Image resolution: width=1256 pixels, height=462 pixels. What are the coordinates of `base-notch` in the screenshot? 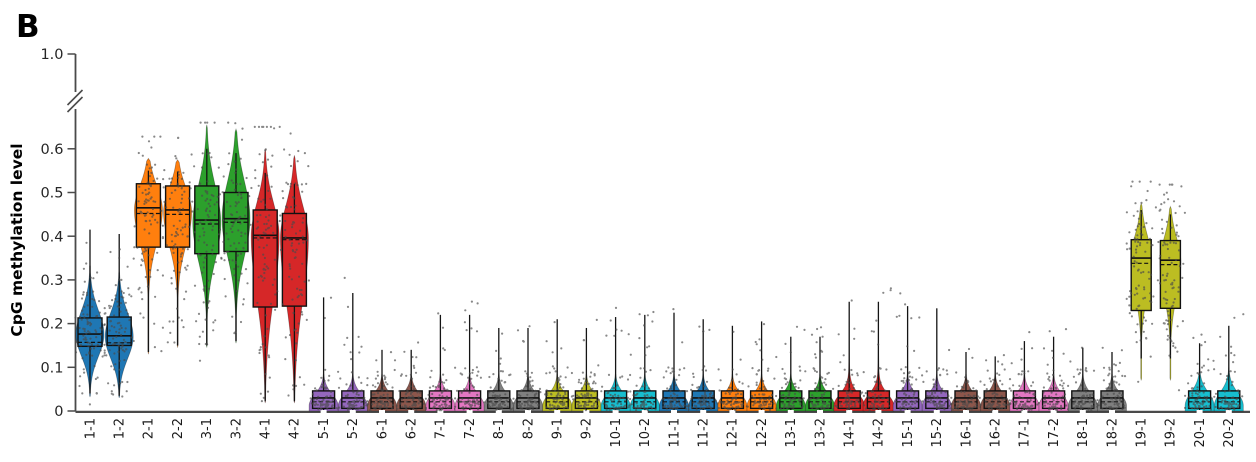 It's located at (469, 412).